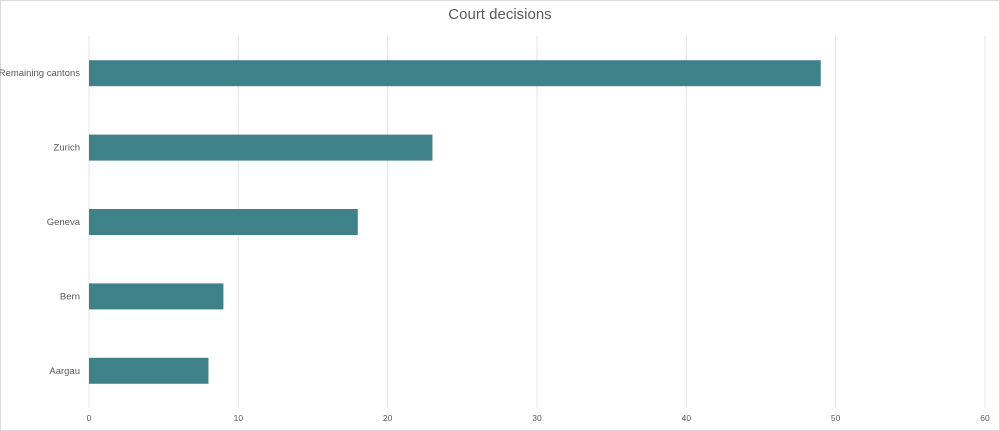 This screenshot has height=431, width=1000. I want to click on bar-bern, so click(156, 296).